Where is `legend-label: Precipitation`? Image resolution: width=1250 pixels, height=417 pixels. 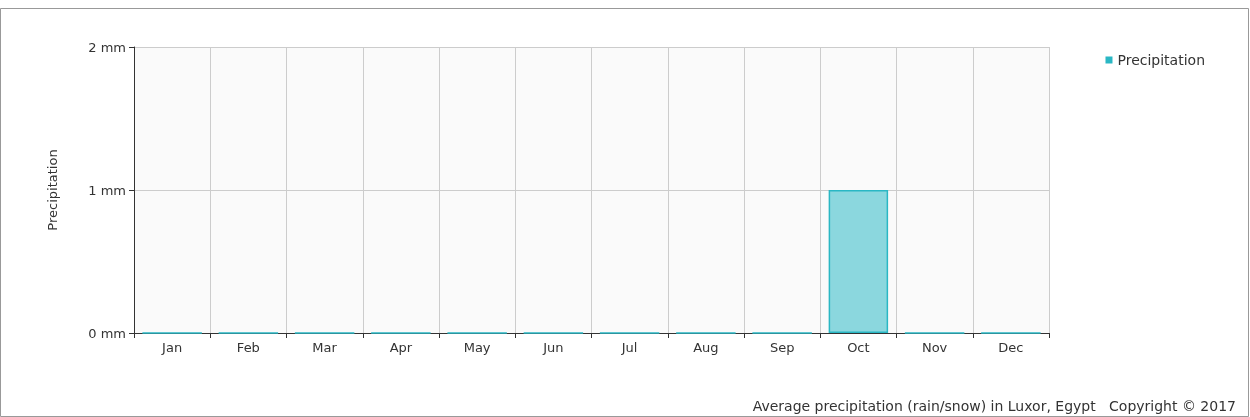 legend-label: Precipitation is located at coordinates (1161, 60).